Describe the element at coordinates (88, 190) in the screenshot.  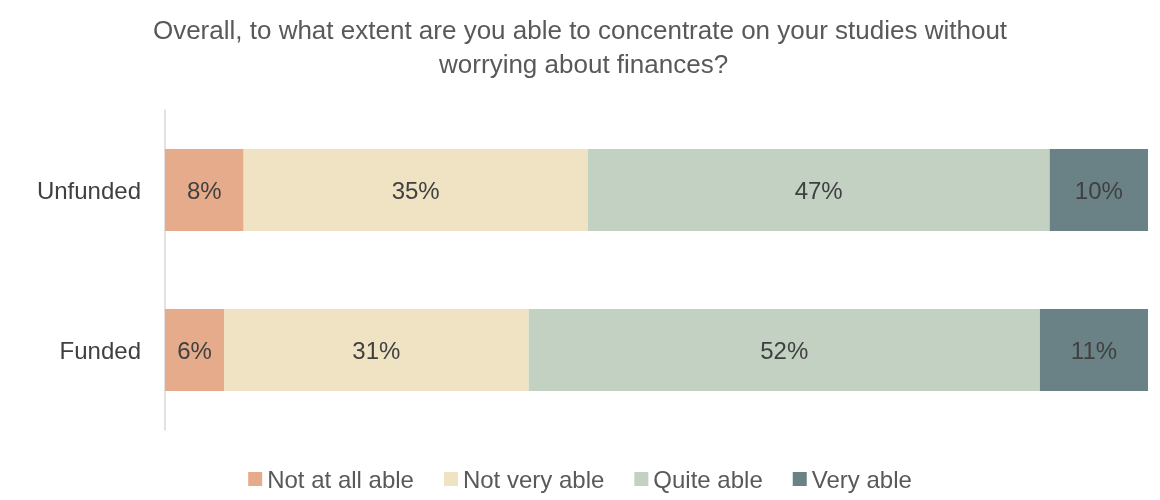
I see `y-tick-label: Unfunded` at that location.